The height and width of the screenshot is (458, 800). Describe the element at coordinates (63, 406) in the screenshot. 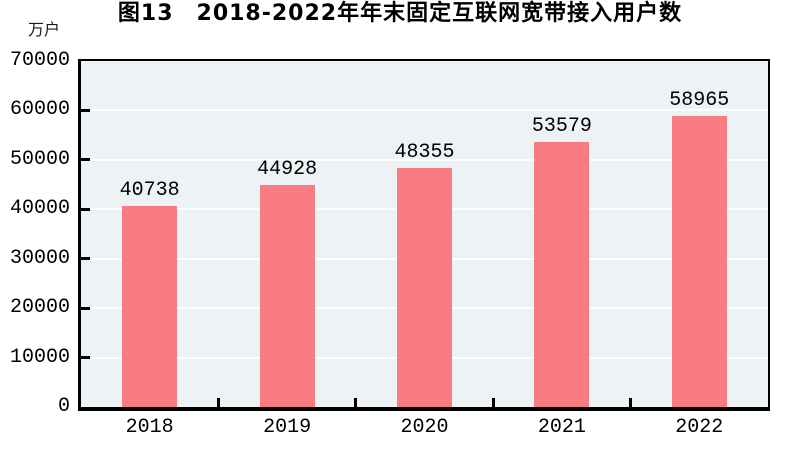

I see `y-axis-tick-label: 0` at that location.